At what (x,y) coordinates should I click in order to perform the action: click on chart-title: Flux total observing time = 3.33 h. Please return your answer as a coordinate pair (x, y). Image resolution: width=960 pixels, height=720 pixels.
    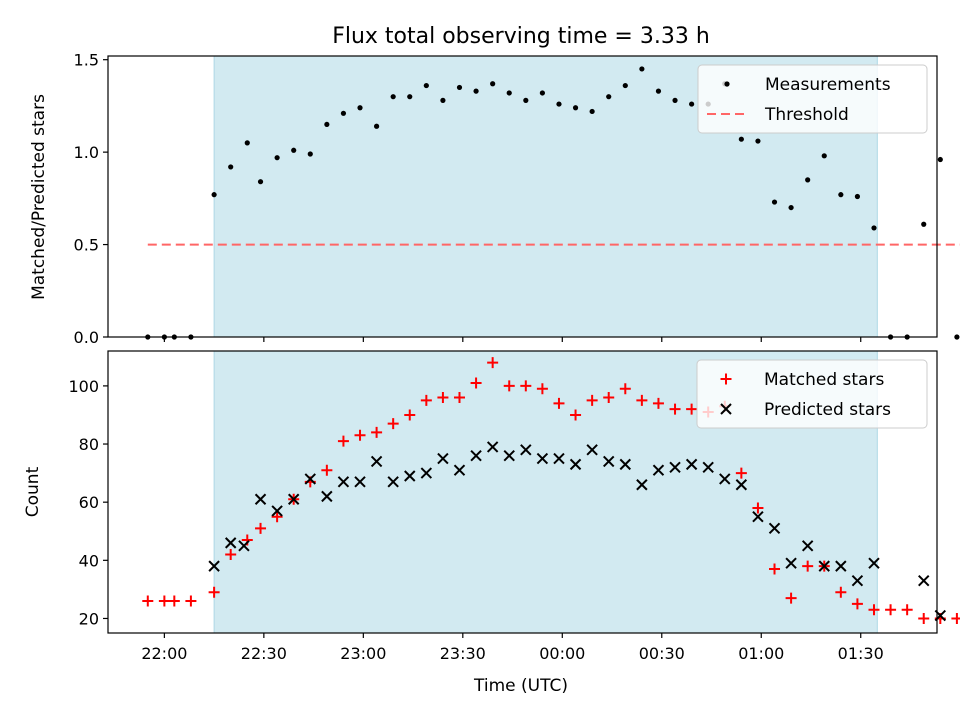
    Looking at the image, I should click on (521, 36).